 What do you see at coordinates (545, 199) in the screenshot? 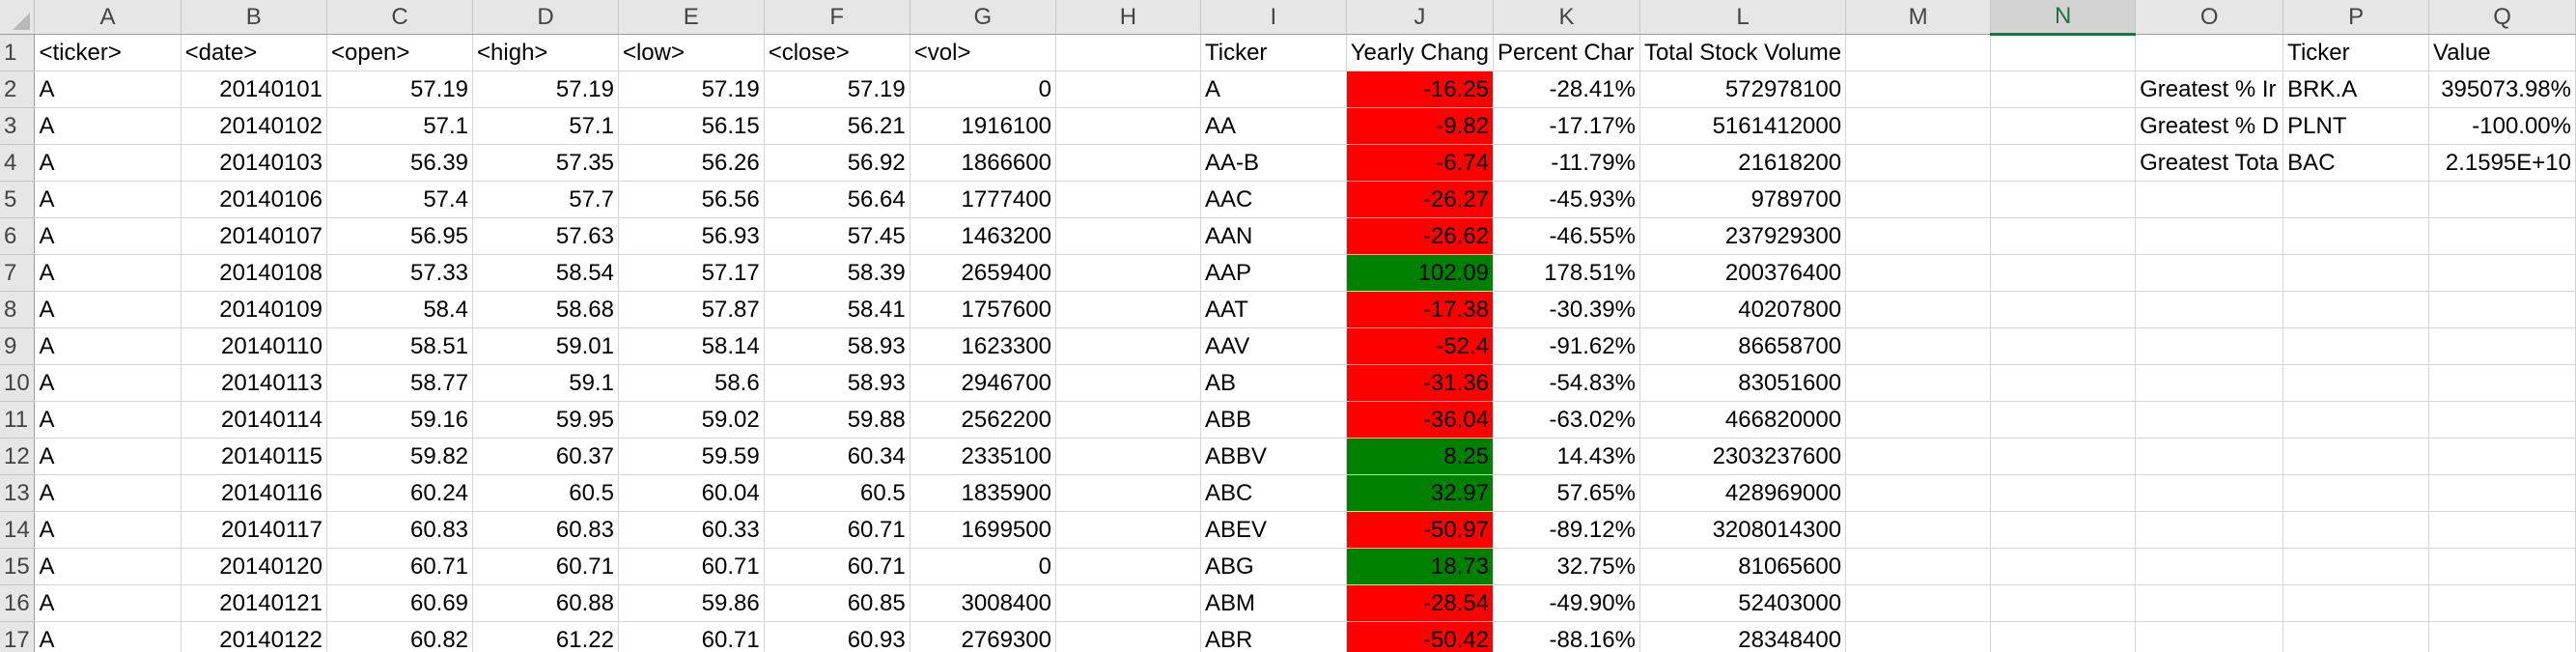
I see `cell-d-5: 57.7` at bounding box center [545, 199].